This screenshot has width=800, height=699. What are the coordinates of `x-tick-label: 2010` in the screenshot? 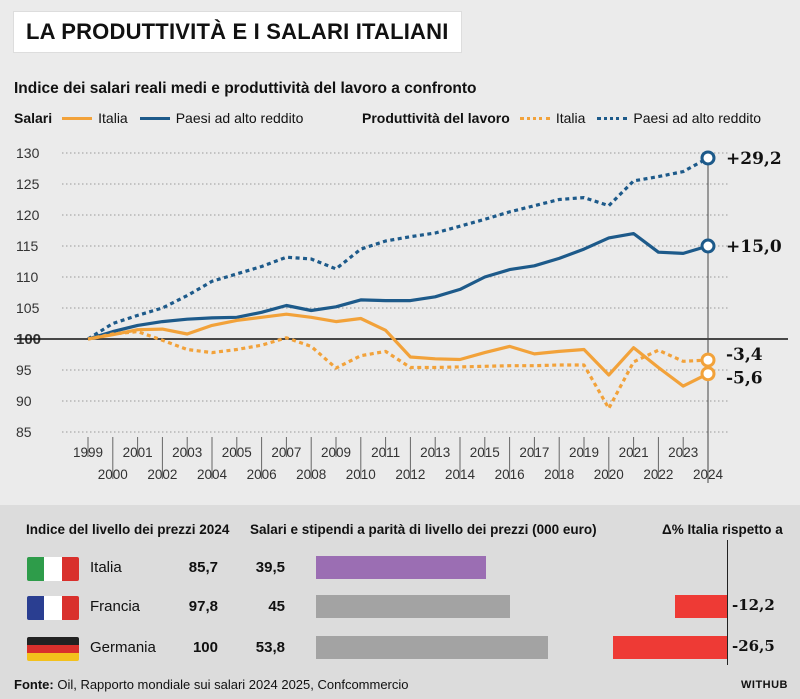 It's located at (361, 474).